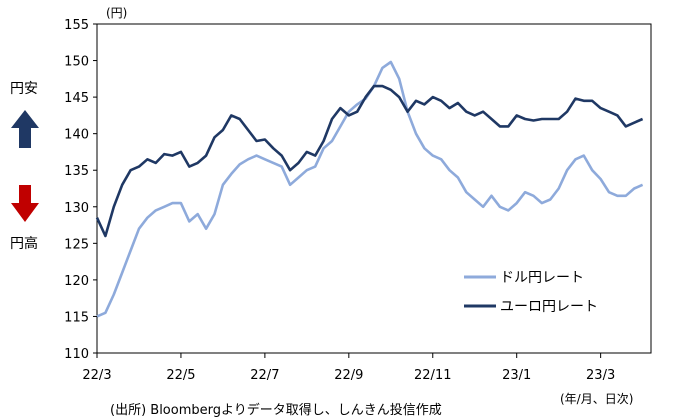 The width and height of the screenshot is (675, 419). I want to click on x-tick-label: 23/1, so click(516, 375).